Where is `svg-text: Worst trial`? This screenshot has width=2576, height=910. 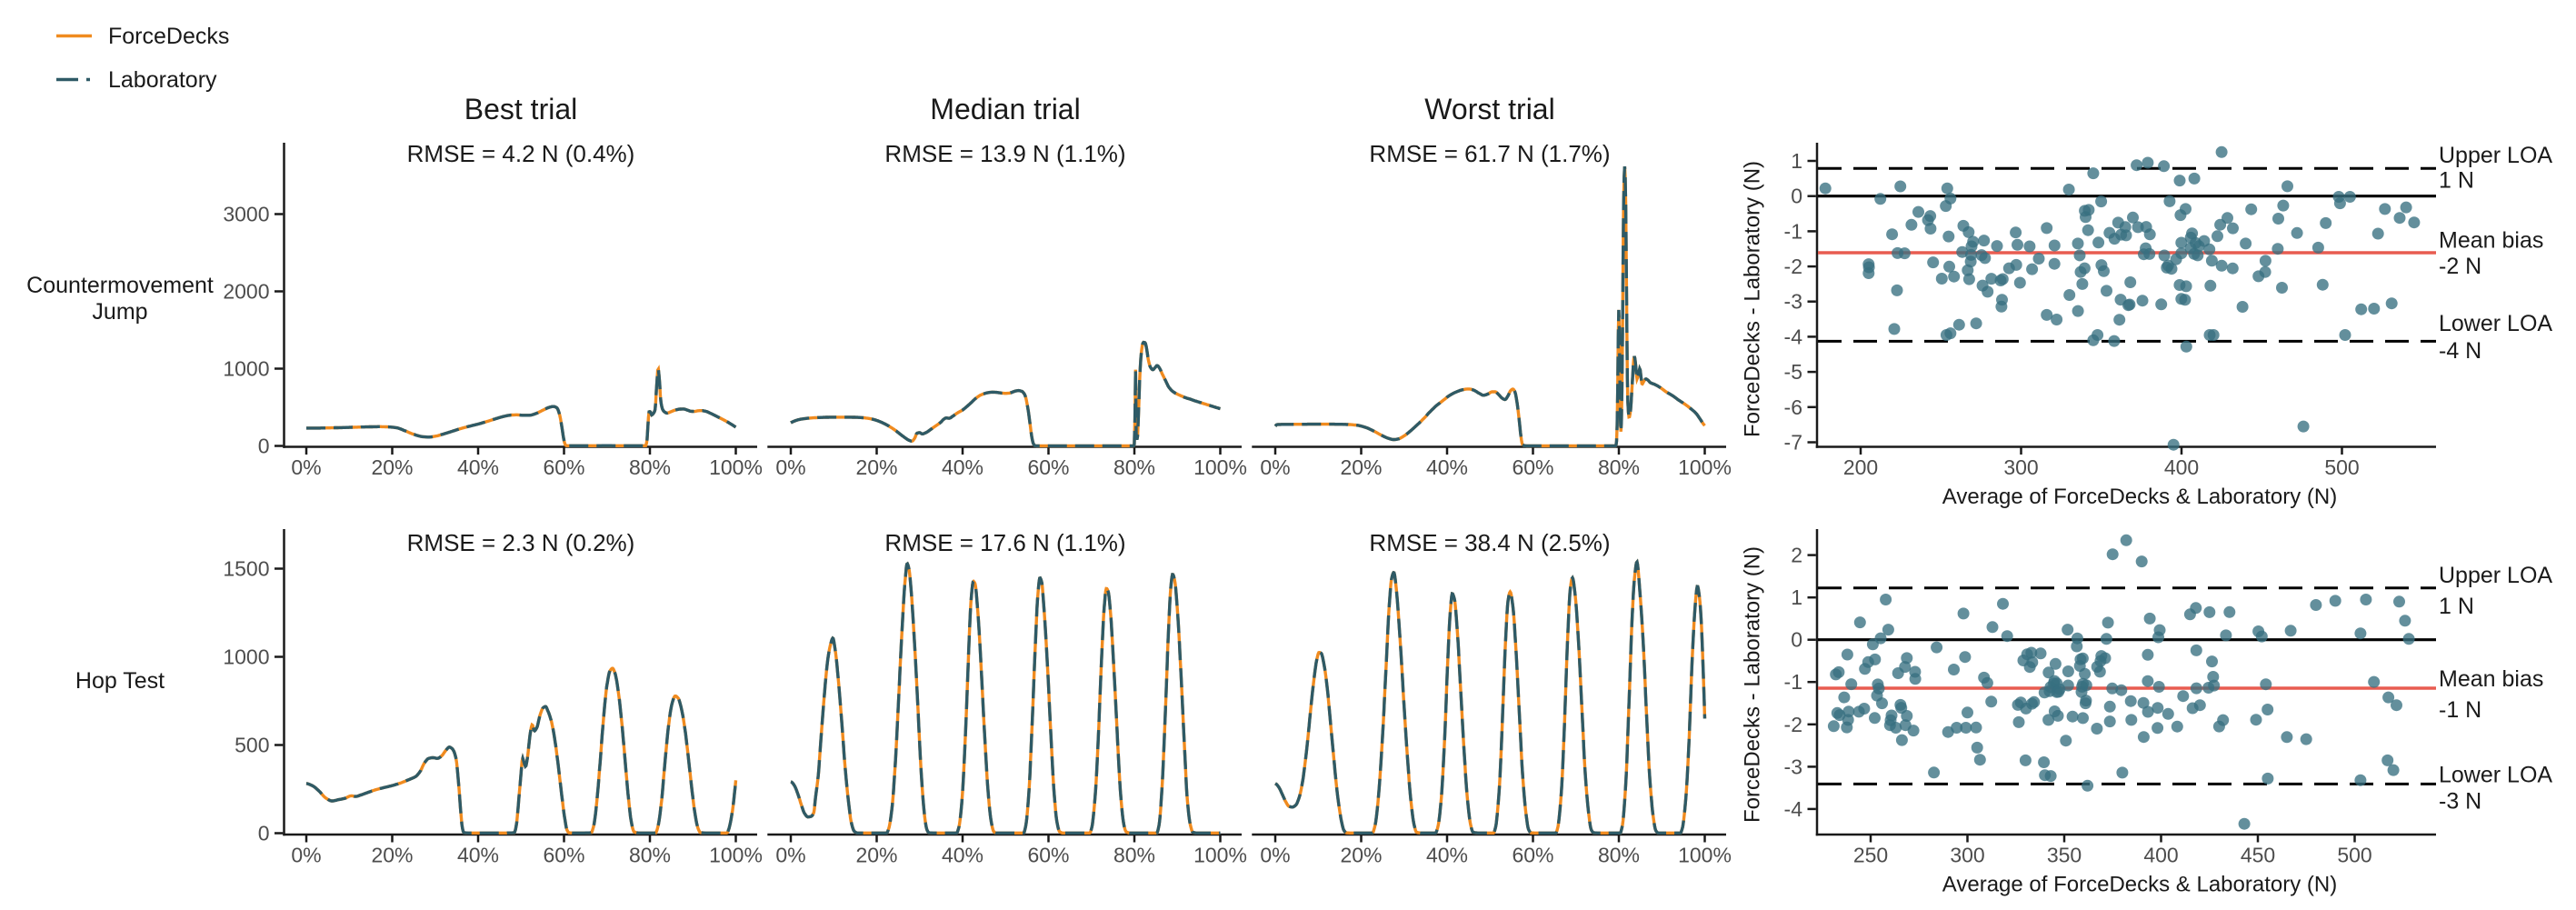 svg-text: Worst trial is located at coordinates (1489, 109).